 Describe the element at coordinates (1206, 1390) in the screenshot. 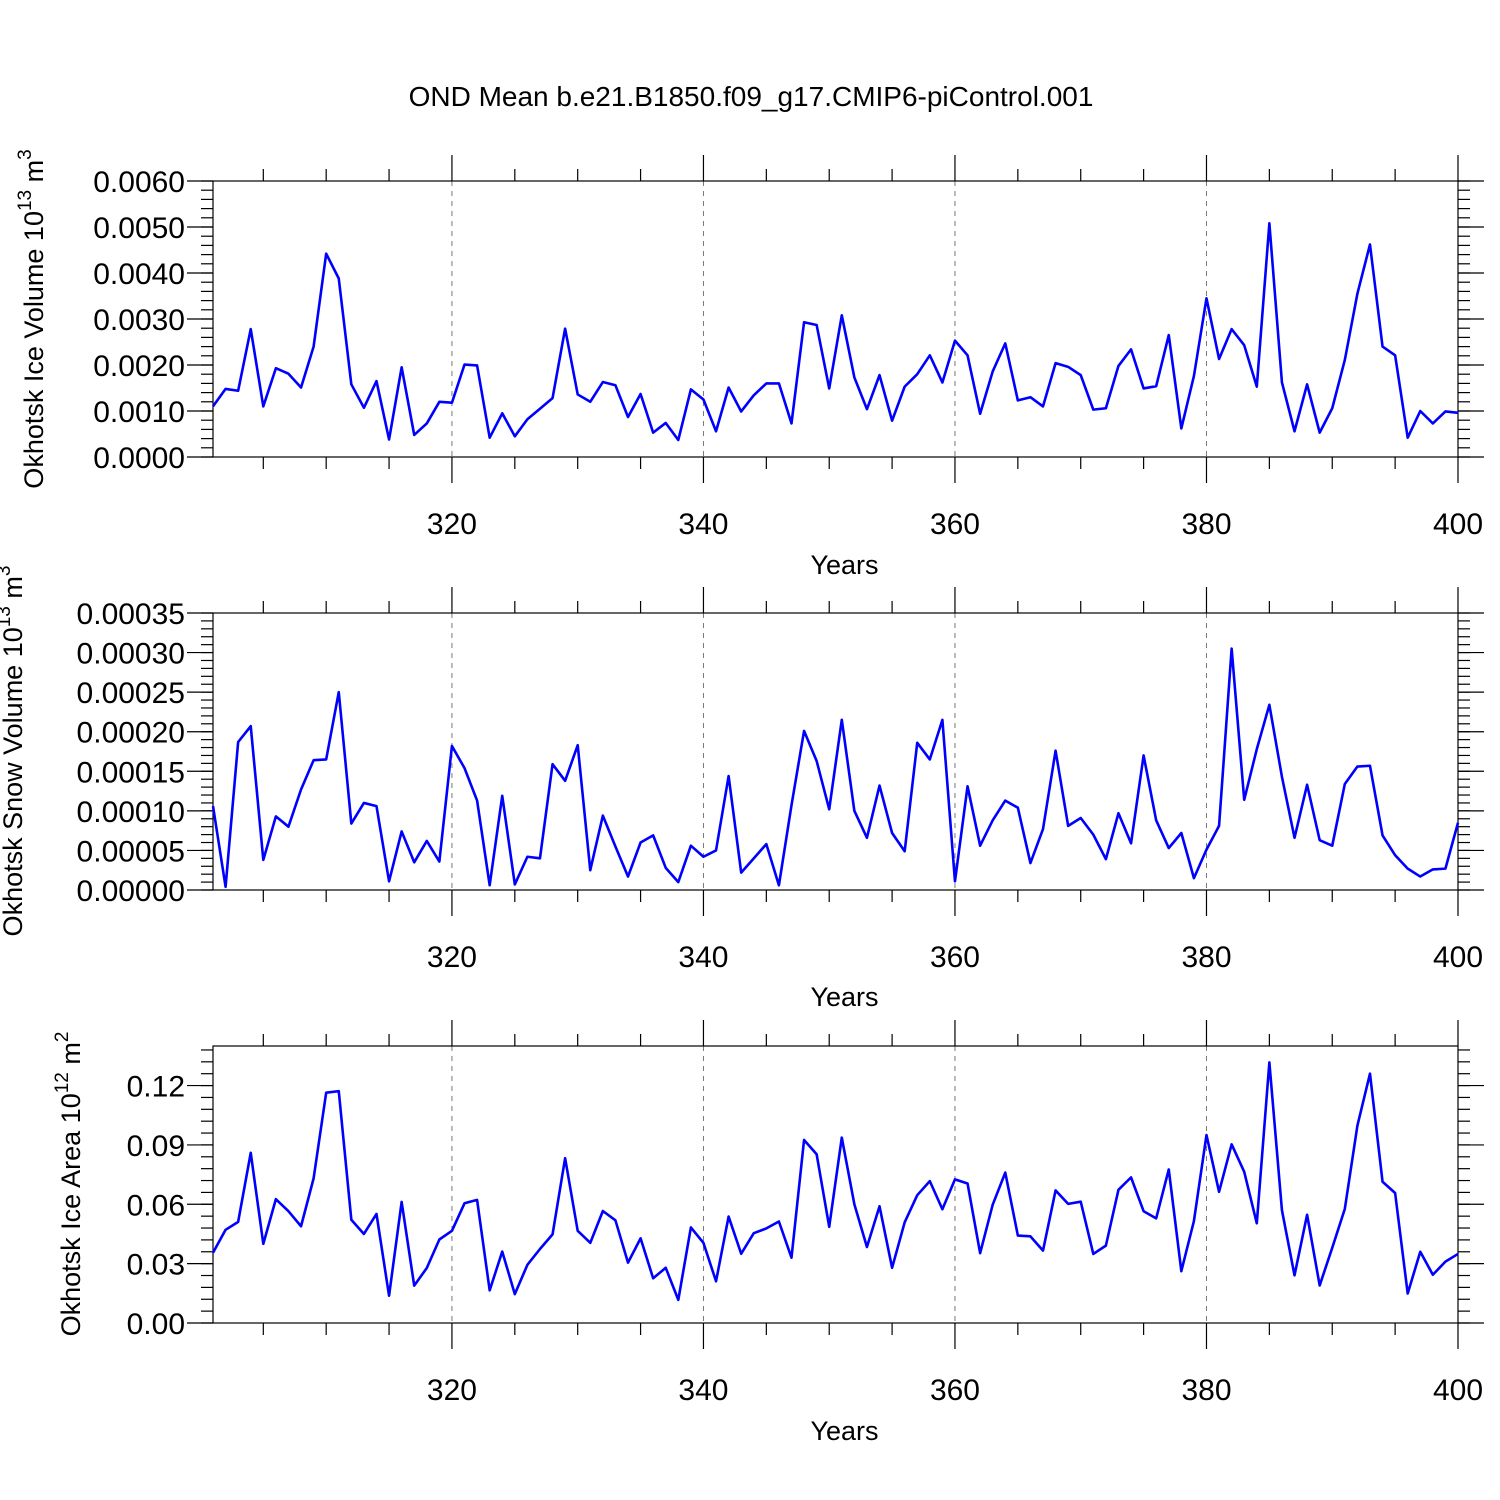

I see `ice-area-xtick-label: 380` at that location.